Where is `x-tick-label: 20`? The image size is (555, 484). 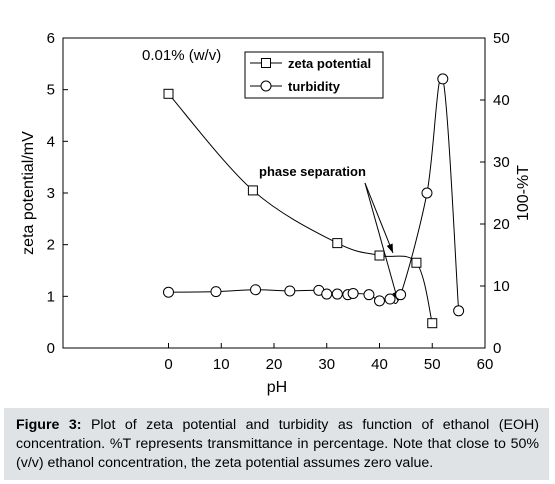 x-tick-label: 20 is located at coordinates (274, 364).